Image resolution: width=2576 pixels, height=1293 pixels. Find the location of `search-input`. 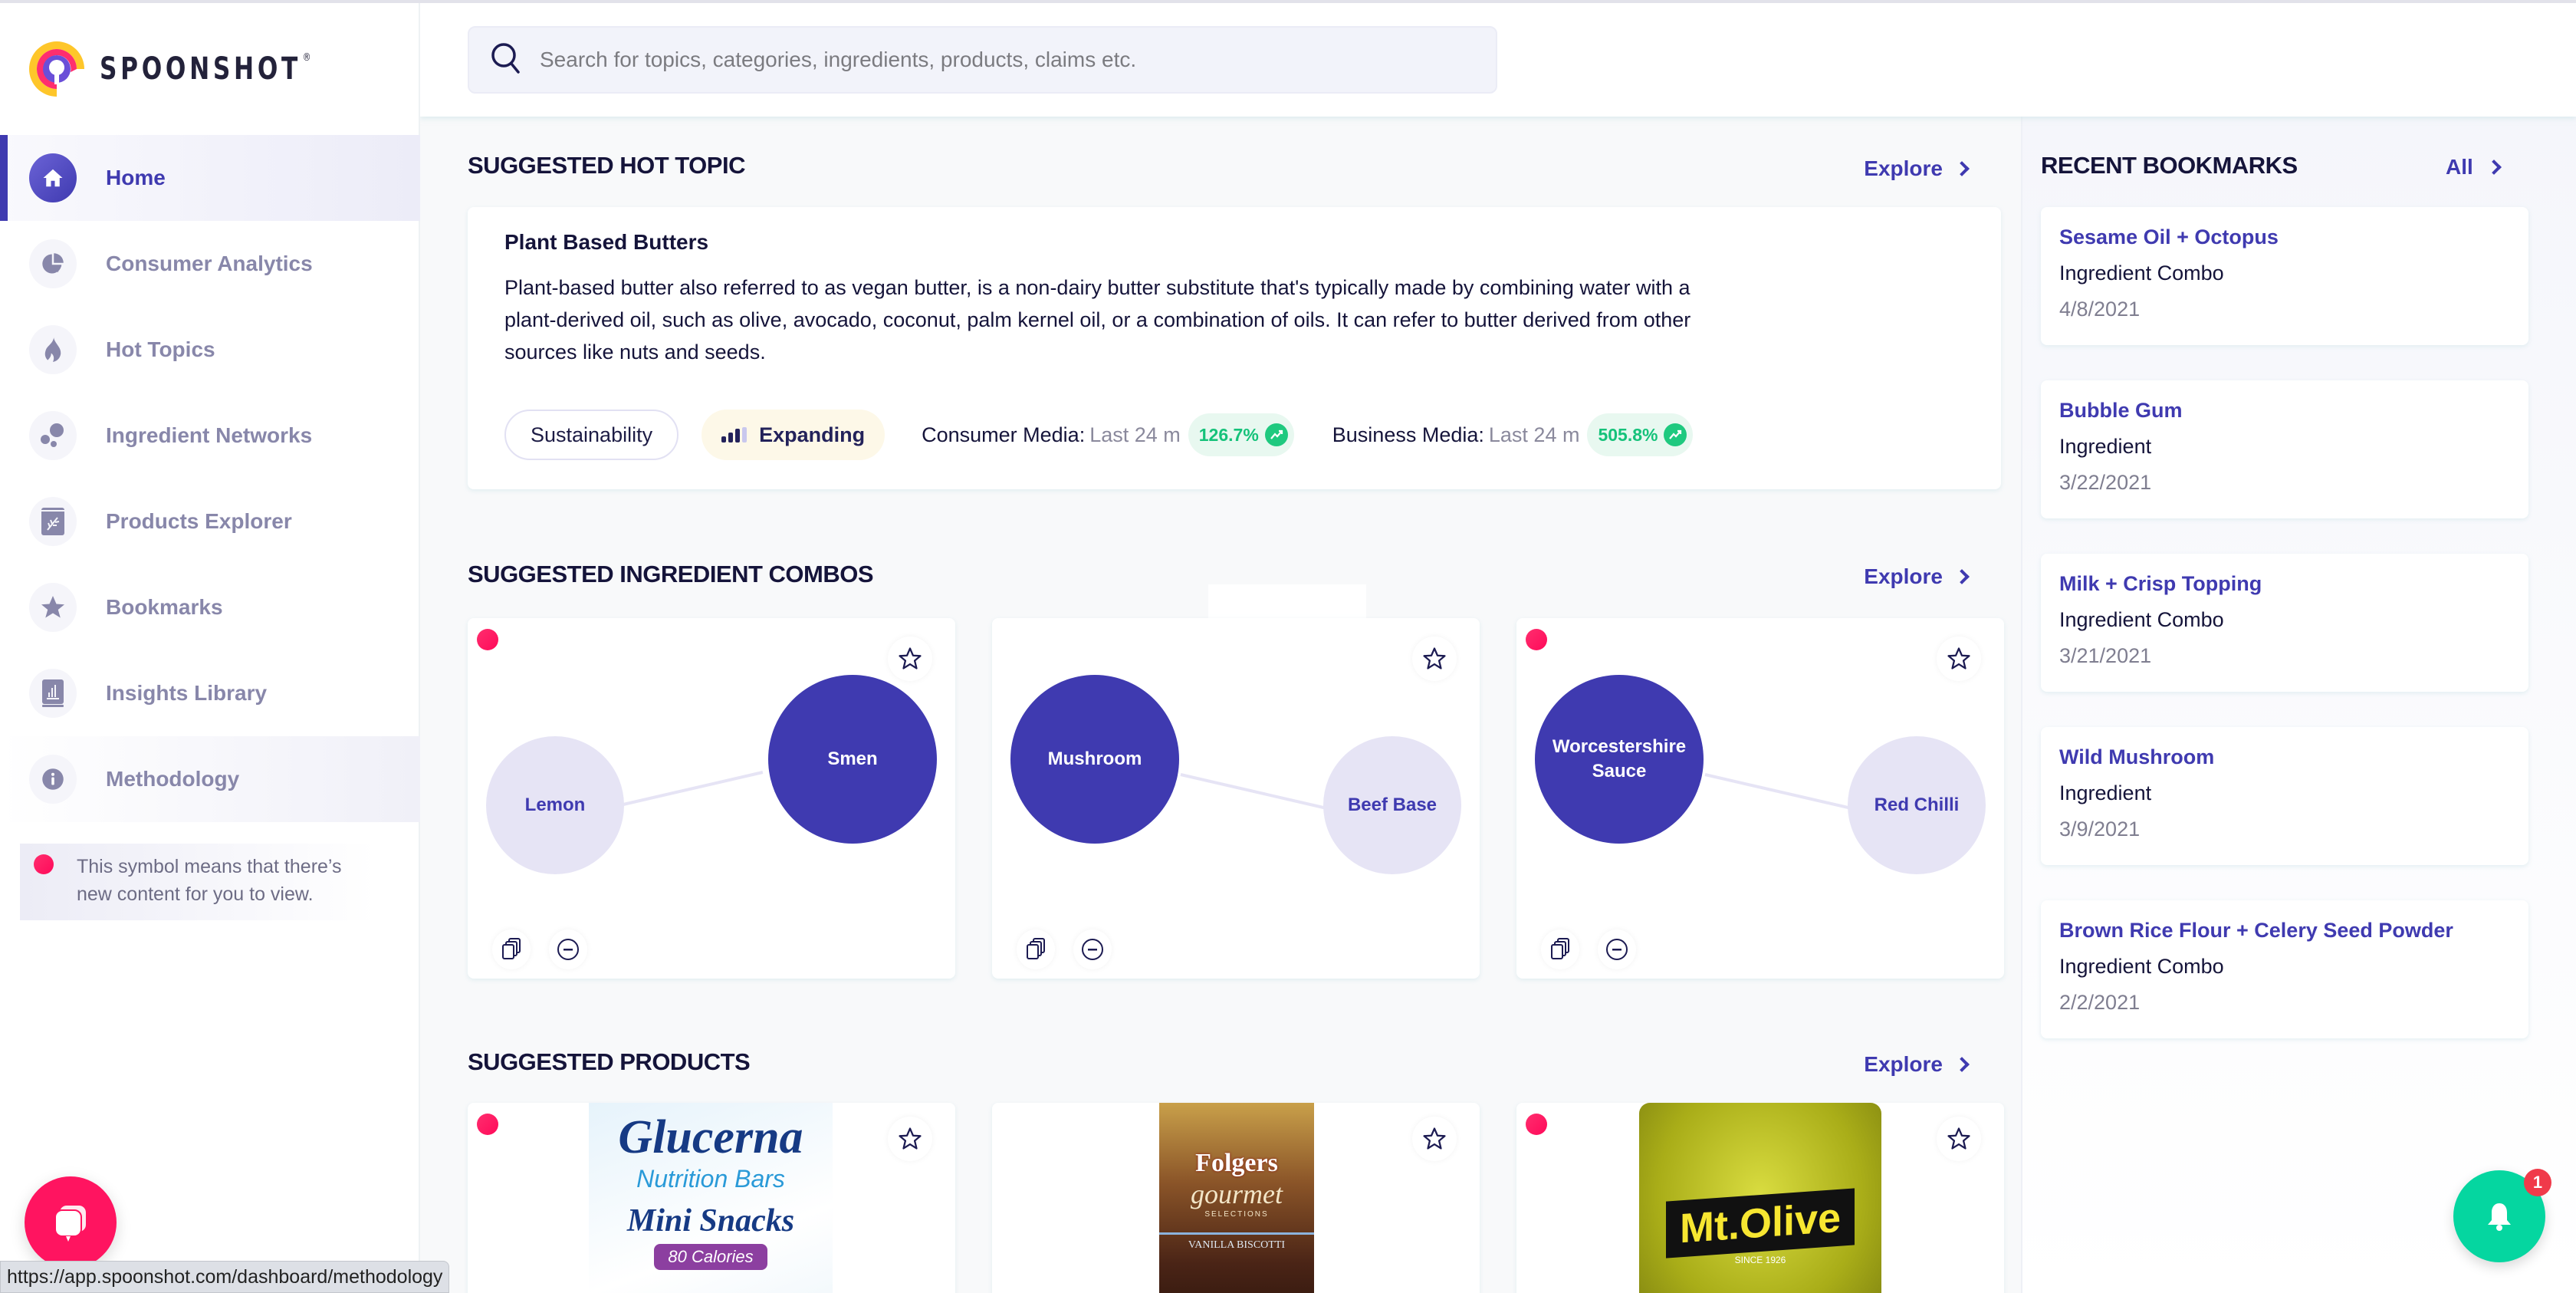

search-input is located at coordinates (1000, 60).